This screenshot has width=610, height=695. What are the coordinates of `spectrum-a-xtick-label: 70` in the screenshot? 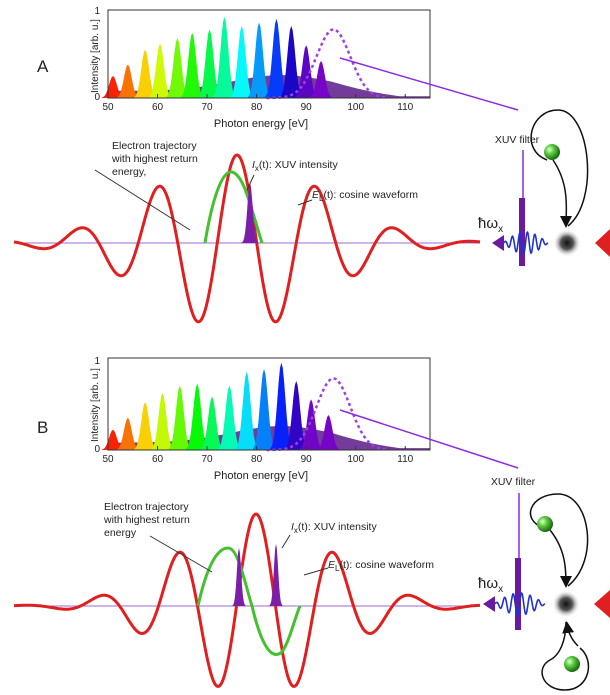 It's located at (208, 107).